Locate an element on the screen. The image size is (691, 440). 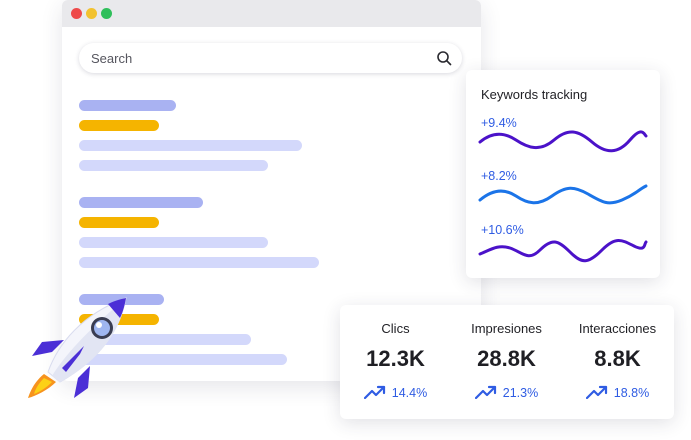
maximize-window-dot is located at coordinates (106, 13).